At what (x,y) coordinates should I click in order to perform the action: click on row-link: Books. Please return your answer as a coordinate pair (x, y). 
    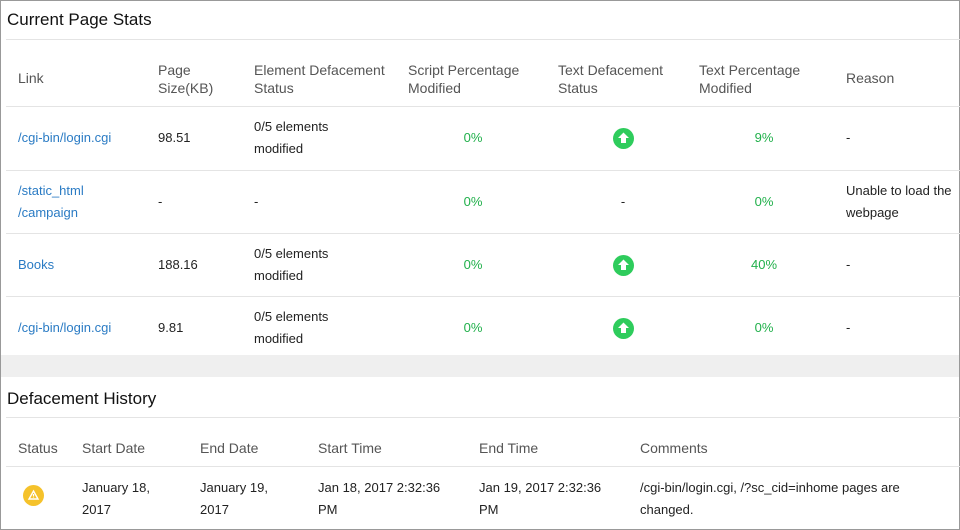
    Looking at the image, I should click on (36, 264).